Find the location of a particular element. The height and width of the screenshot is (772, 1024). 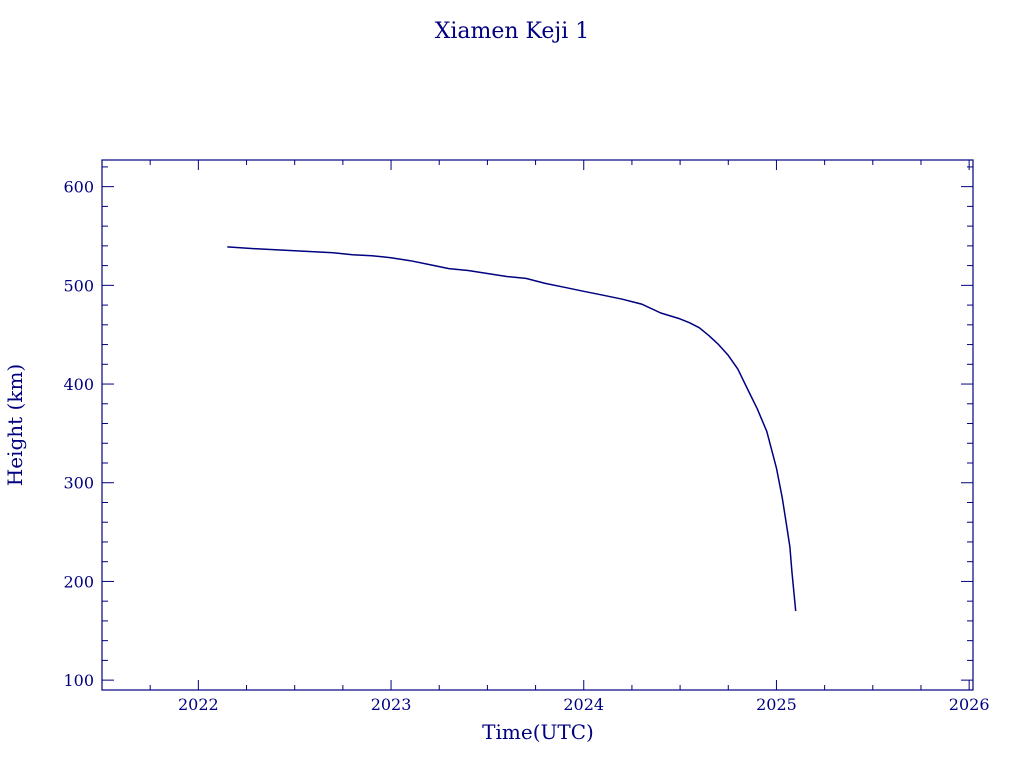

x-axis-tick-labels: 2022 2023 2024 2025 2026 is located at coordinates (584, 704).